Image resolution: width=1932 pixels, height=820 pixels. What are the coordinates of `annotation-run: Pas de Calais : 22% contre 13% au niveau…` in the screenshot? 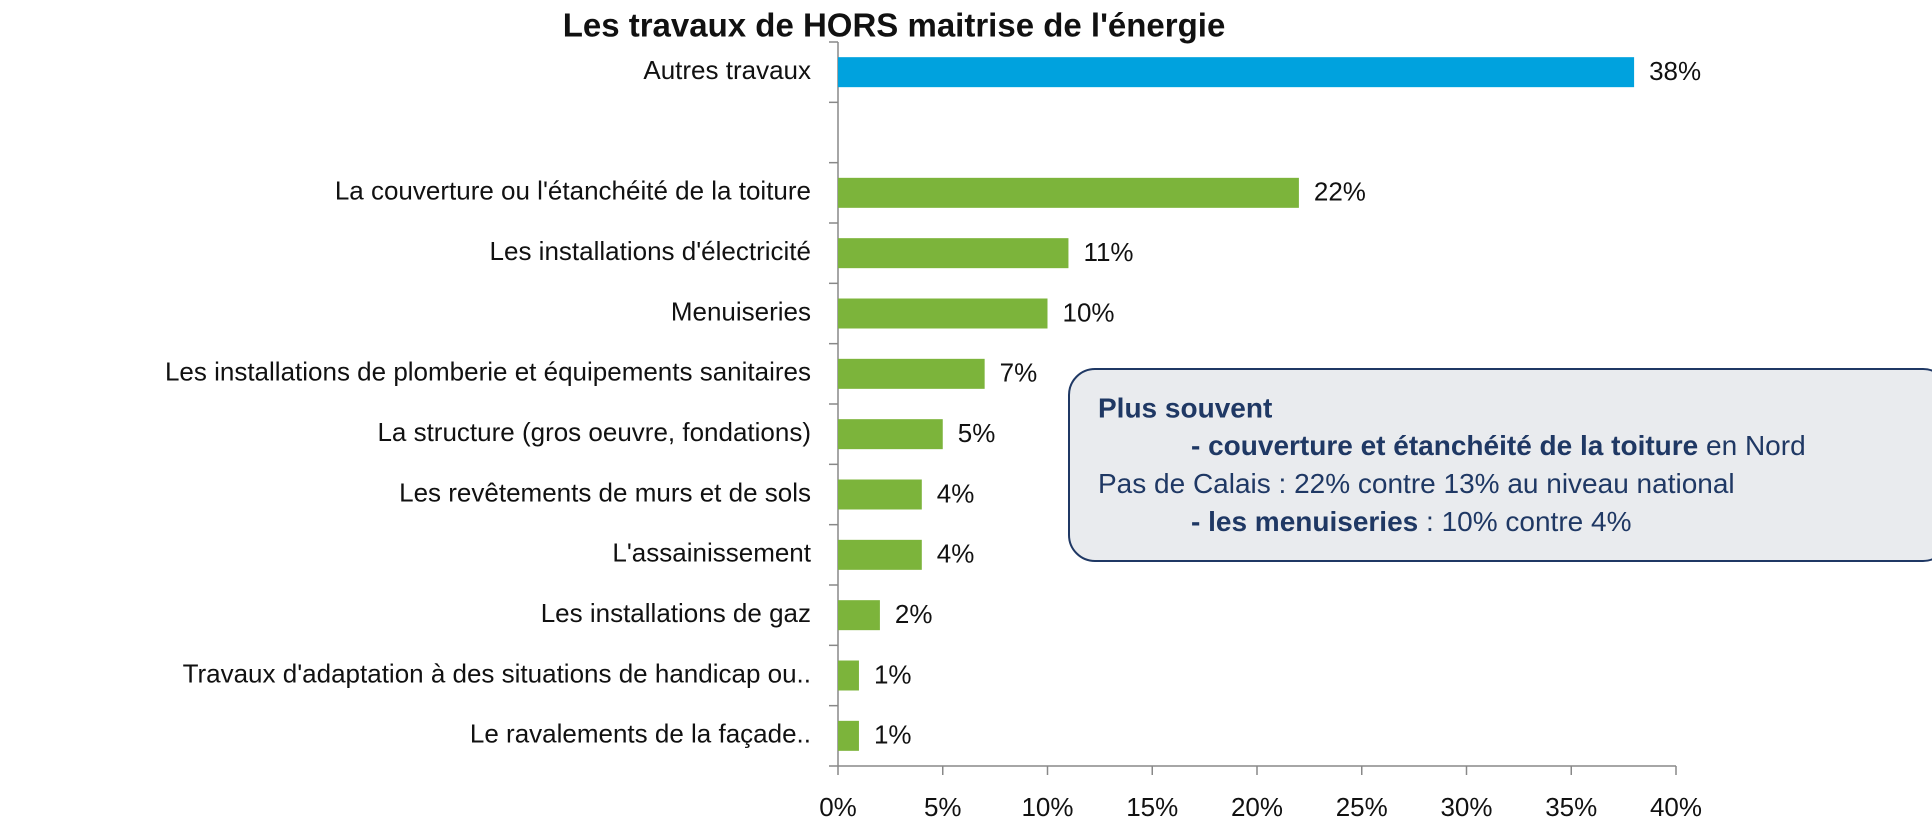 It's located at (1416, 483).